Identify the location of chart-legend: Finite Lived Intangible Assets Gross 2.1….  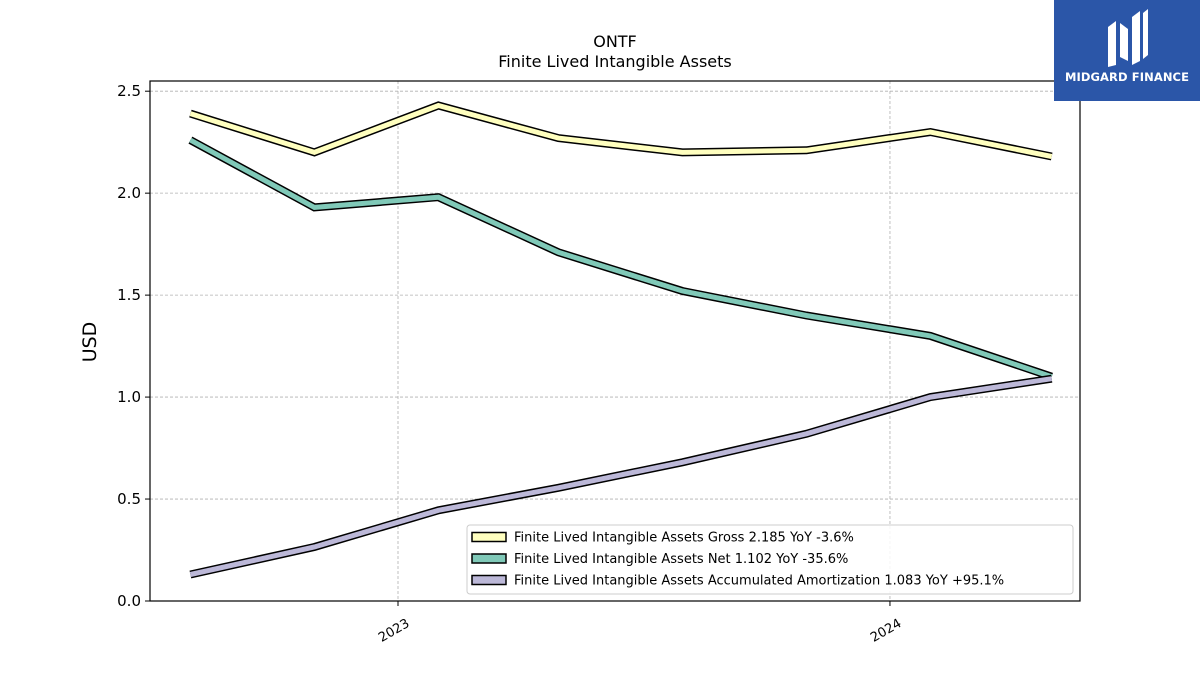
(770, 559).